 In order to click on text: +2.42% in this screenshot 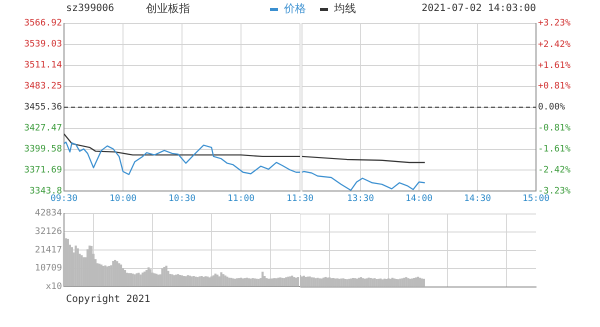, I will do `click(554, 45)`.